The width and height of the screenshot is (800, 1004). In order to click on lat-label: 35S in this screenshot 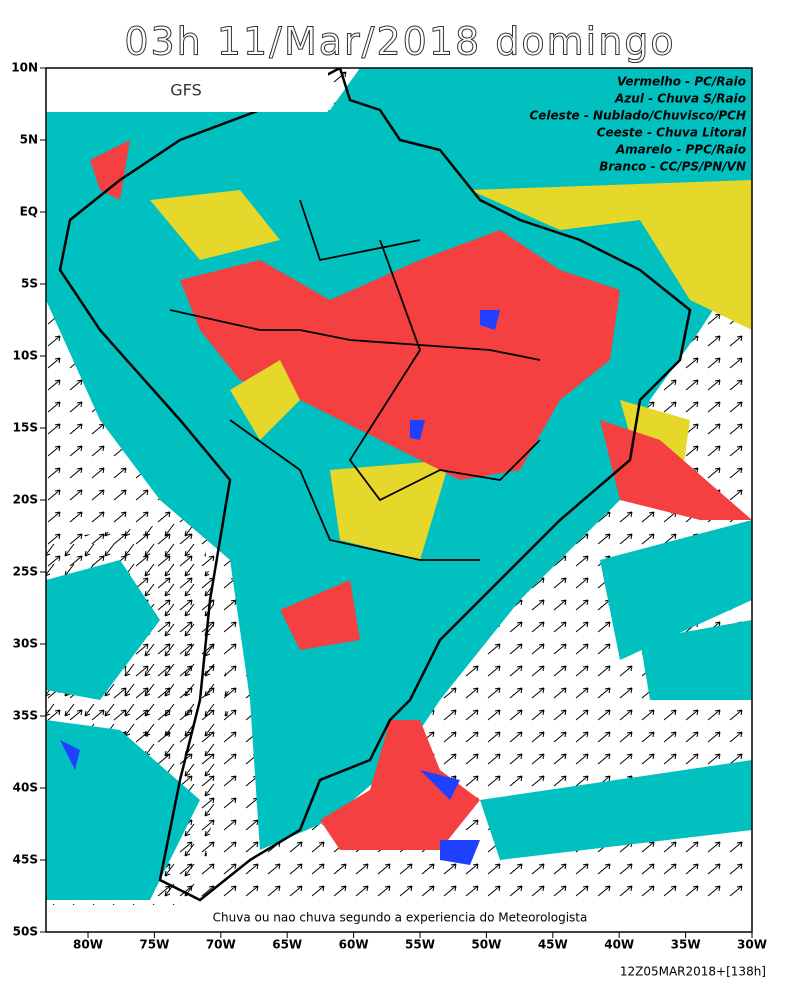, I will do `click(25, 716)`.